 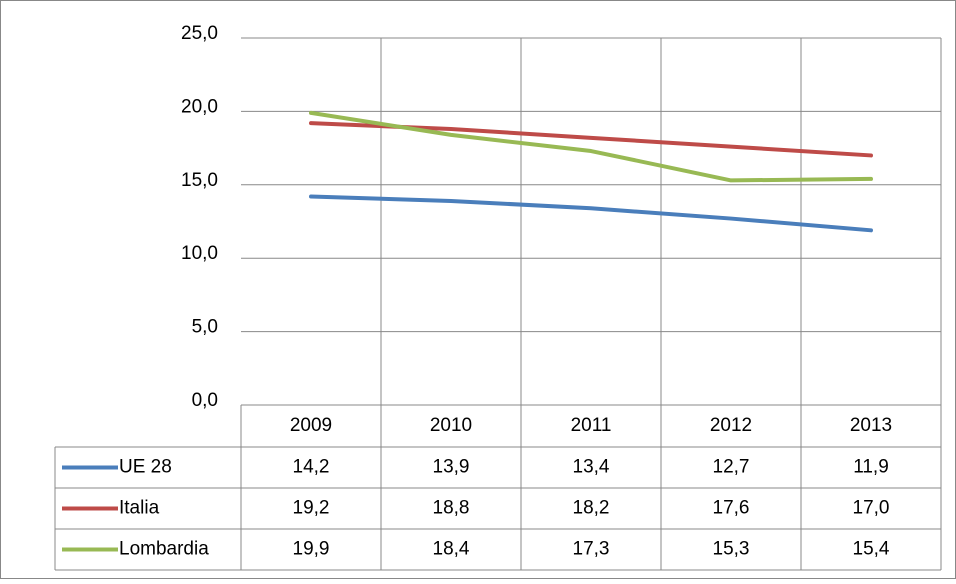 What do you see at coordinates (591, 467) in the screenshot?
I see `table-value: 13,4` at bounding box center [591, 467].